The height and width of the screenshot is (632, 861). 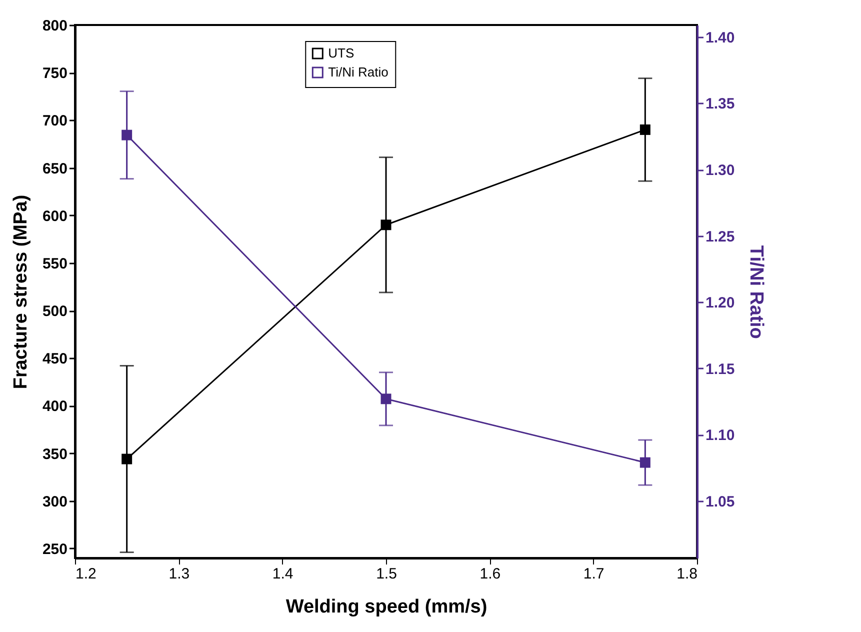 What do you see at coordinates (720, 303) in the screenshot?
I see `y2-tick-label: 1.20` at bounding box center [720, 303].